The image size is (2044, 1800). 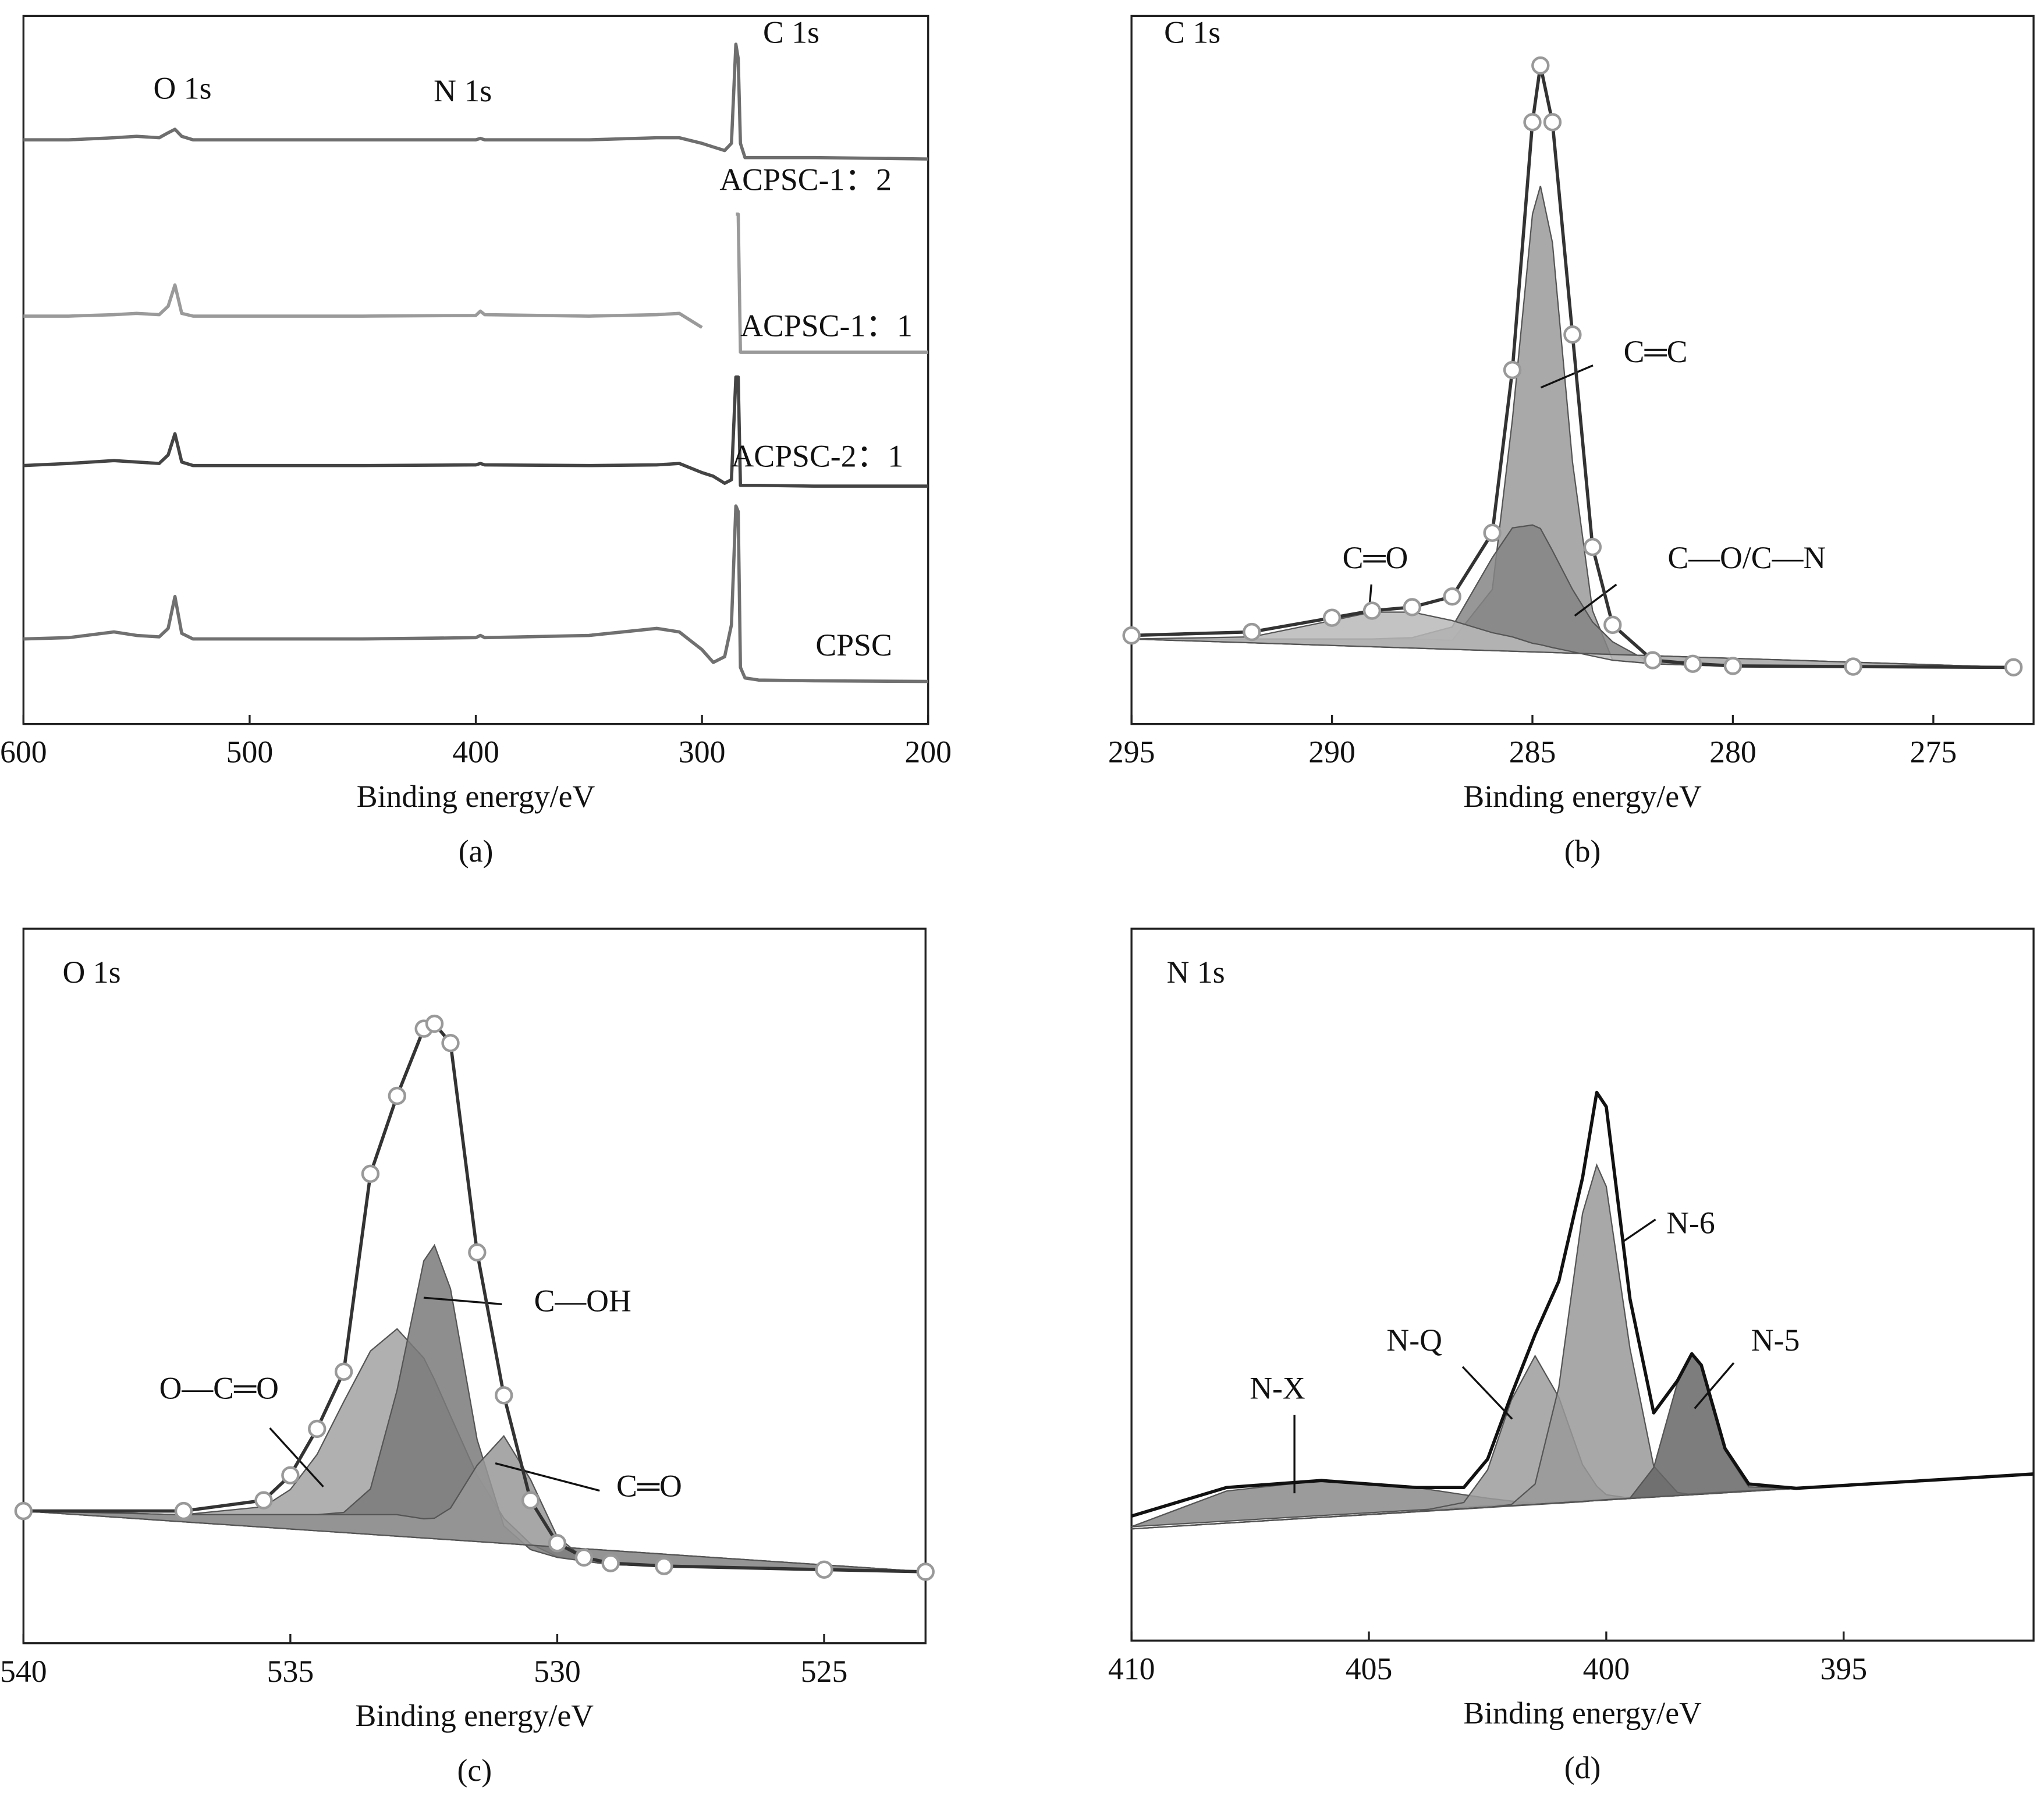 I want to click on x-tick-label: 295, so click(x=1131, y=752).